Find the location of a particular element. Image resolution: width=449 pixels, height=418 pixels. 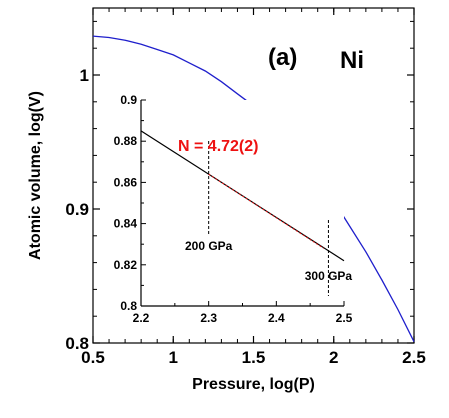

x-axis-label: Pressure, log(P) is located at coordinates (253, 384).